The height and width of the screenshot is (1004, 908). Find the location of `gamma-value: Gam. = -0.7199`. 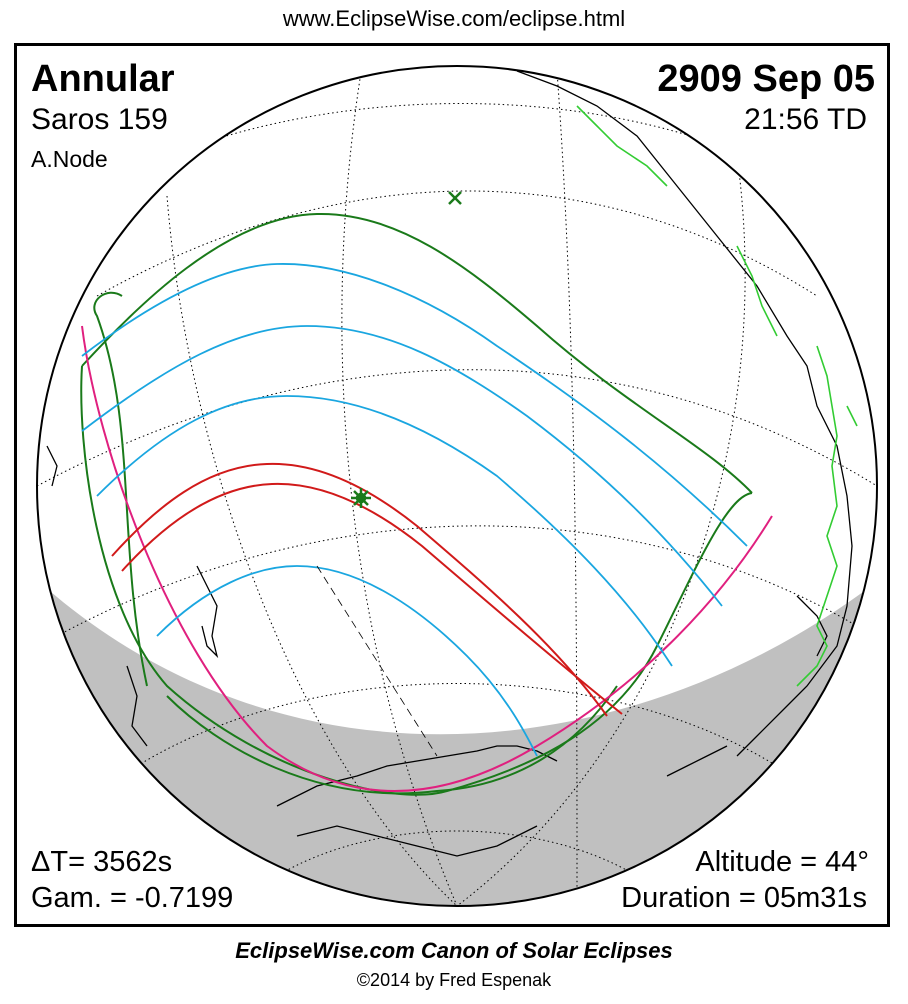

gamma-value: Gam. = -0.7199 is located at coordinates (132, 898).